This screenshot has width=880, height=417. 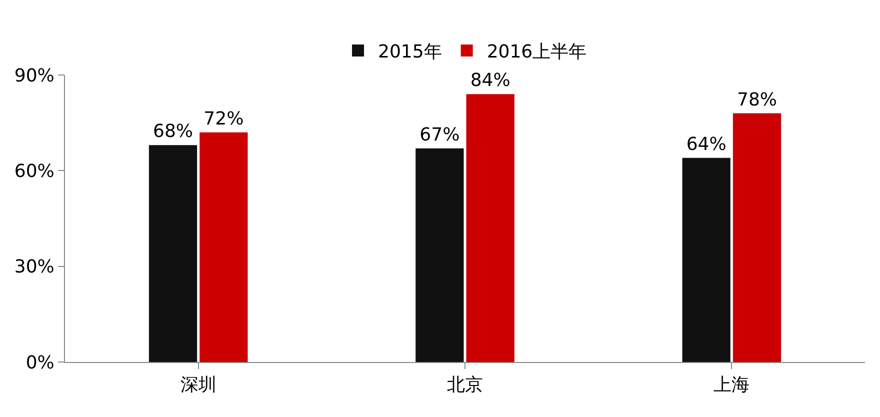 I want to click on data-label: 64%, so click(x=706, y=144).